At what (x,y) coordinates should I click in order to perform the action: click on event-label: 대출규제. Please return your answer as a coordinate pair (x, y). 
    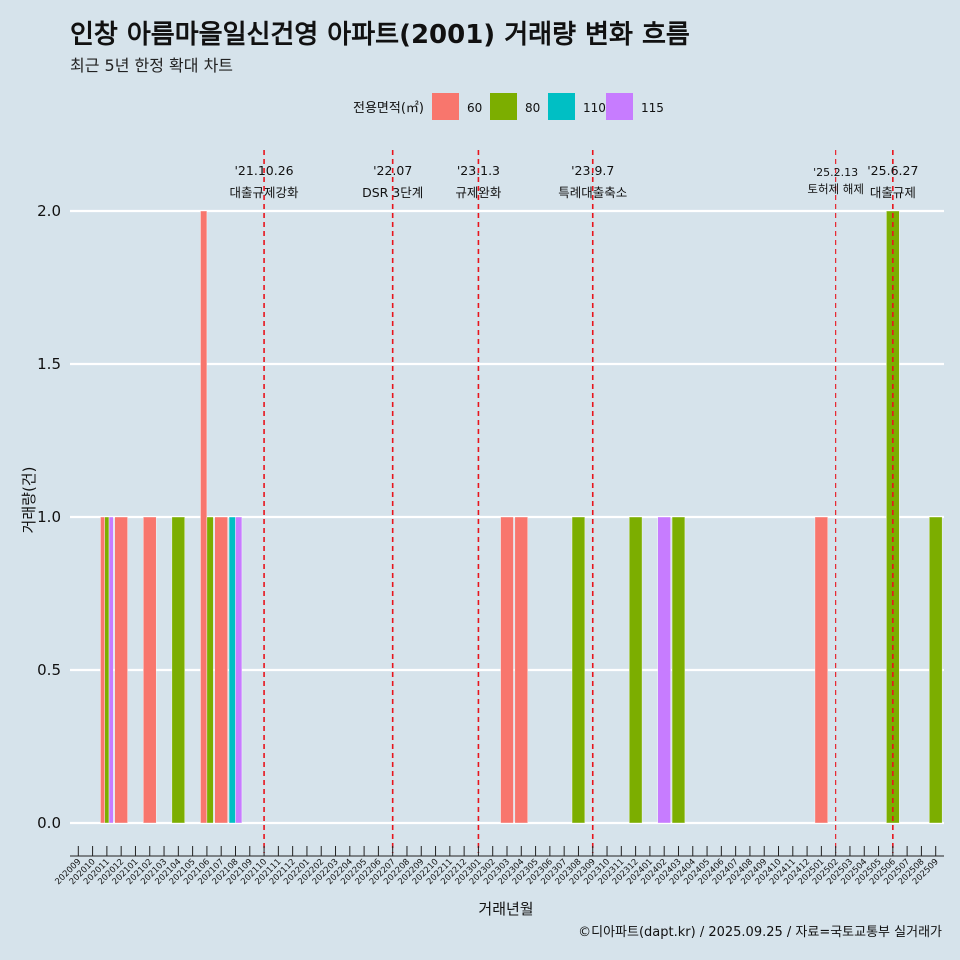
    Looking at the image, I should click on (893, 192).